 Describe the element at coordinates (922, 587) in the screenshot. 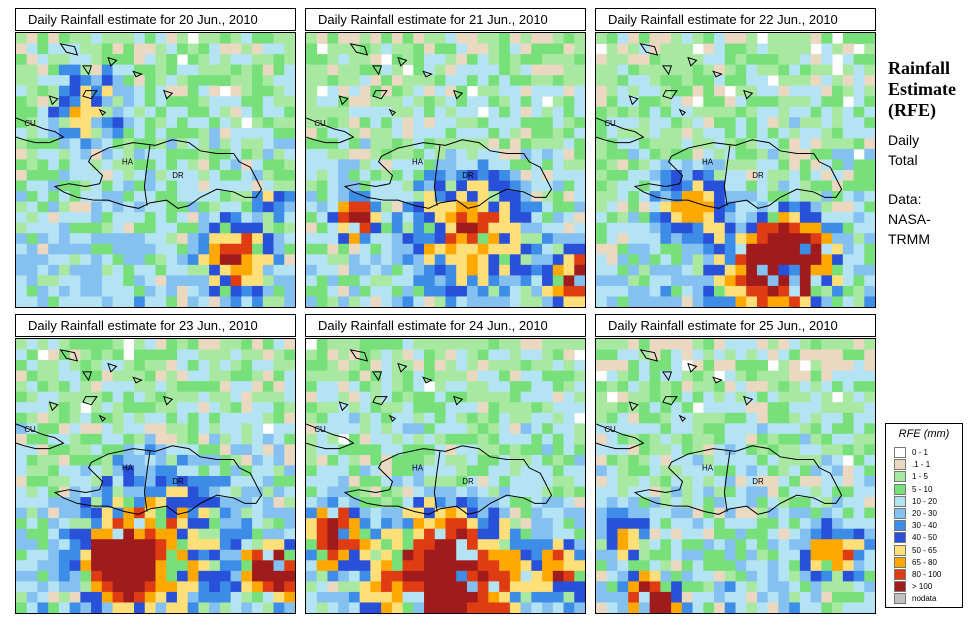

I see `legend-label: > 100` at that location.